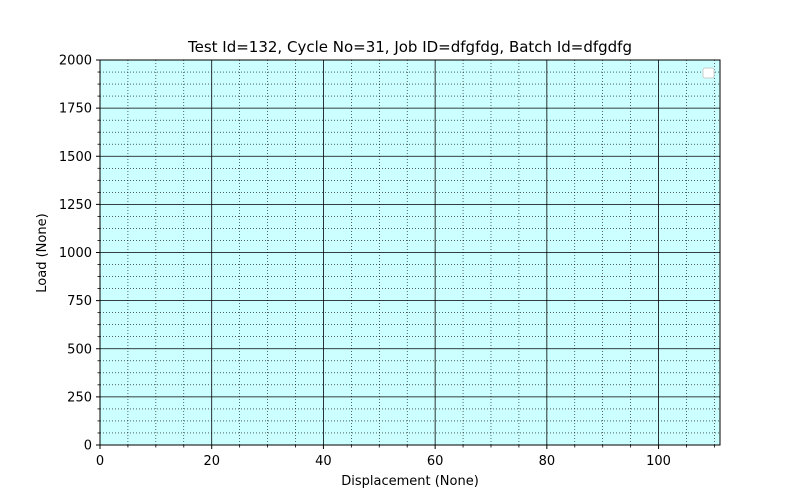 This screenshot has width=800, height=504. Describe the element at coordinates (42, 252) in the screenshot. I see `y-axis-label: Load (None)` at that location.